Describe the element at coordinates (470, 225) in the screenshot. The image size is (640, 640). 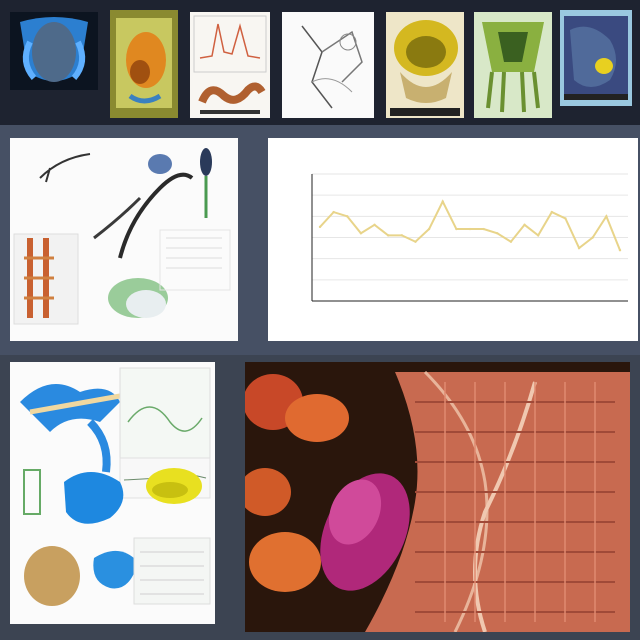
I see `chart-series-line` at that location.